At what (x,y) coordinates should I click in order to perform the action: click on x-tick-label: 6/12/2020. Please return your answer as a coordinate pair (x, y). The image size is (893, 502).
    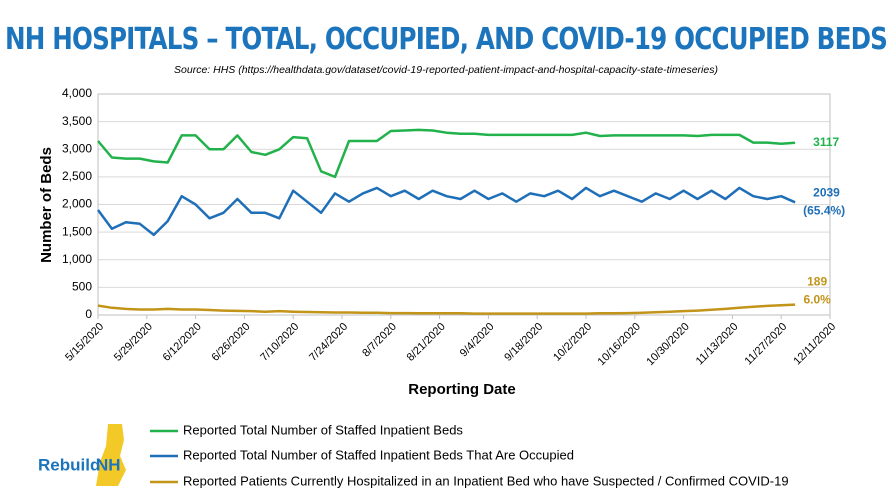
    Looking at the image, I should click on (182, 342).